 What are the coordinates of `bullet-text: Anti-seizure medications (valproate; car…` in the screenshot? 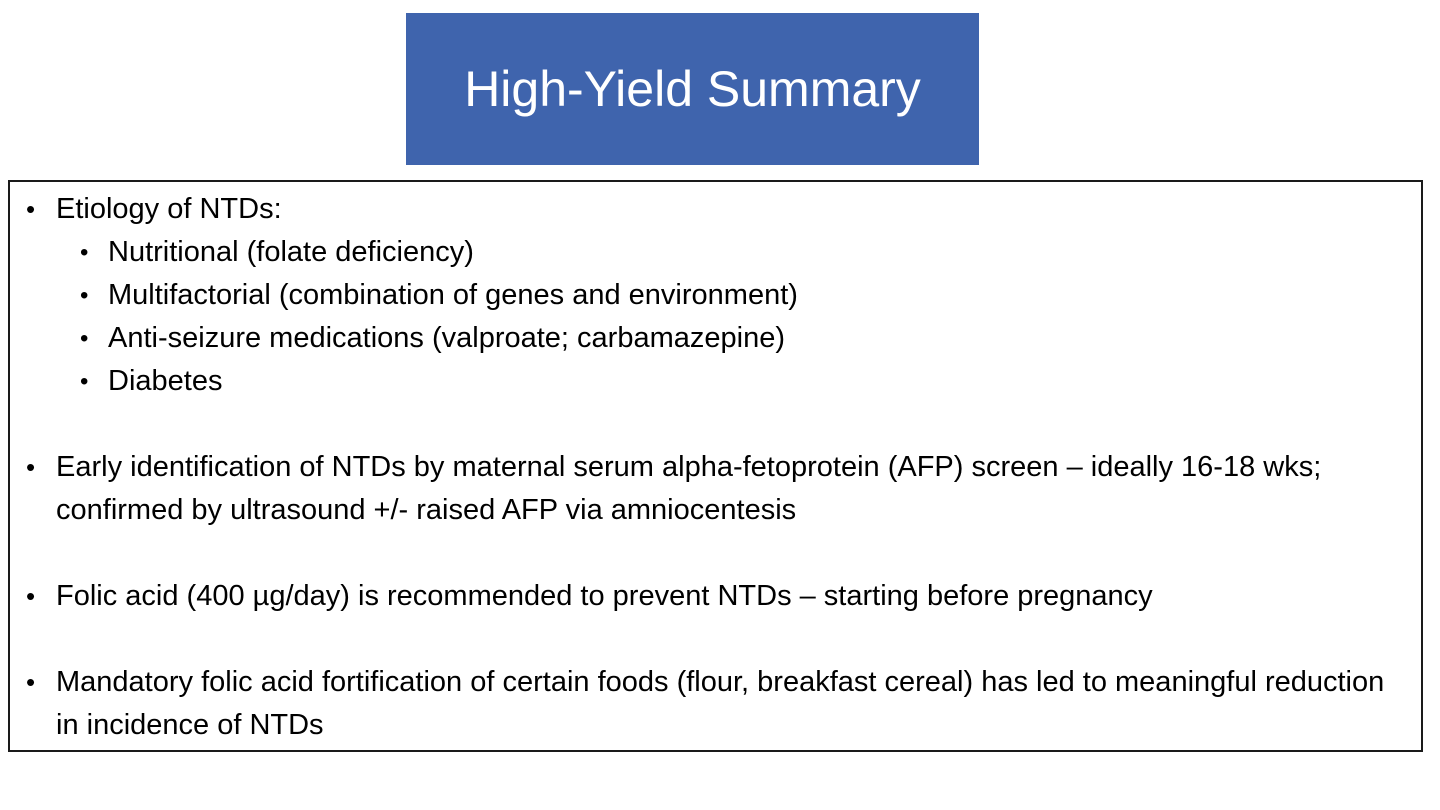 It's located at (446, 338).